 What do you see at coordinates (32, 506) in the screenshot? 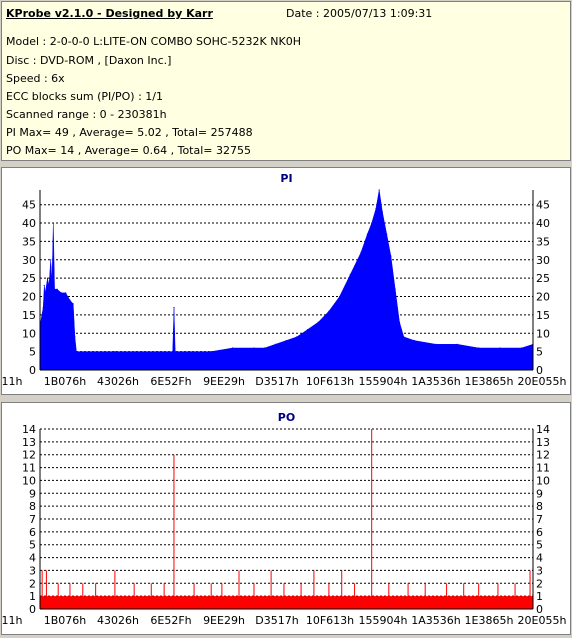
I see `po-y-tick-left: 8` at bounding box center [32, 506].